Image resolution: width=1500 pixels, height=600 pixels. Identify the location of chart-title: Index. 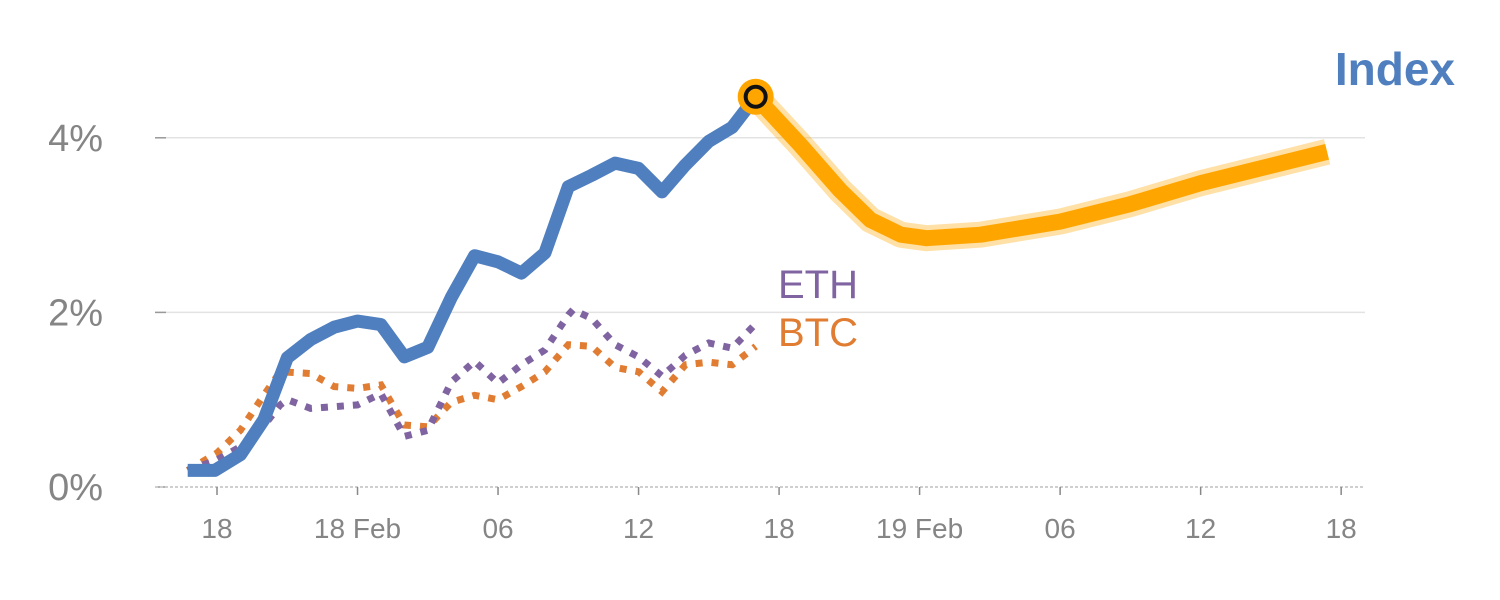
(1395, 69).